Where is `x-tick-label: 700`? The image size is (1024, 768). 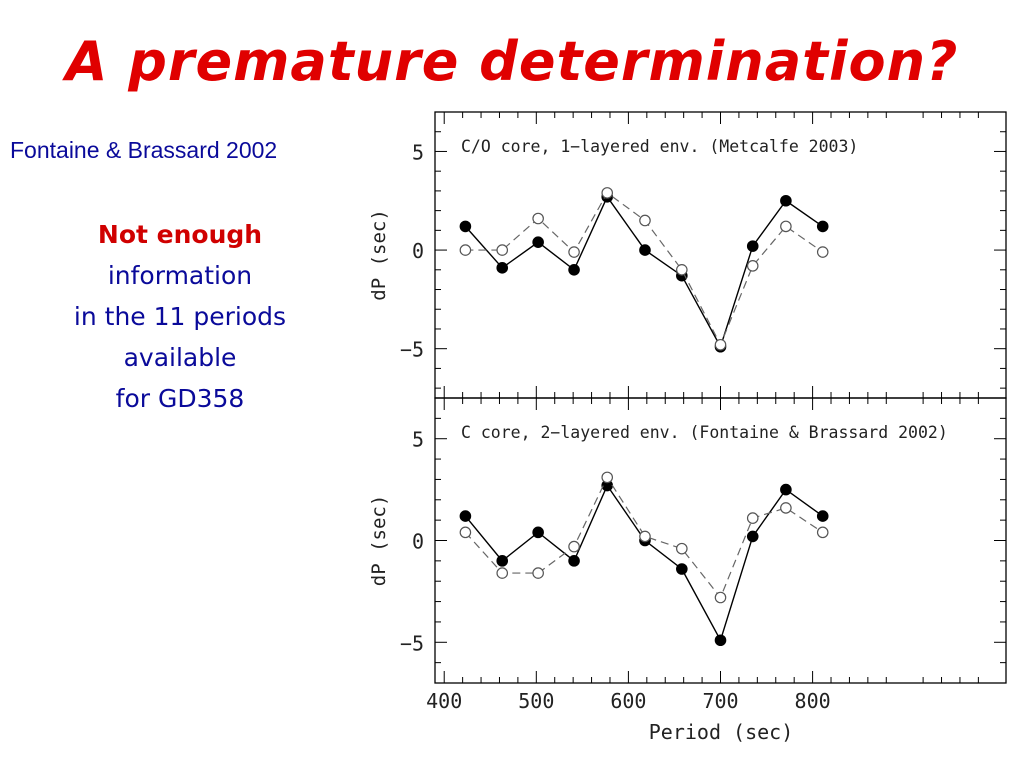 x-tick-label: 700 is located at coordinates (720, 701).